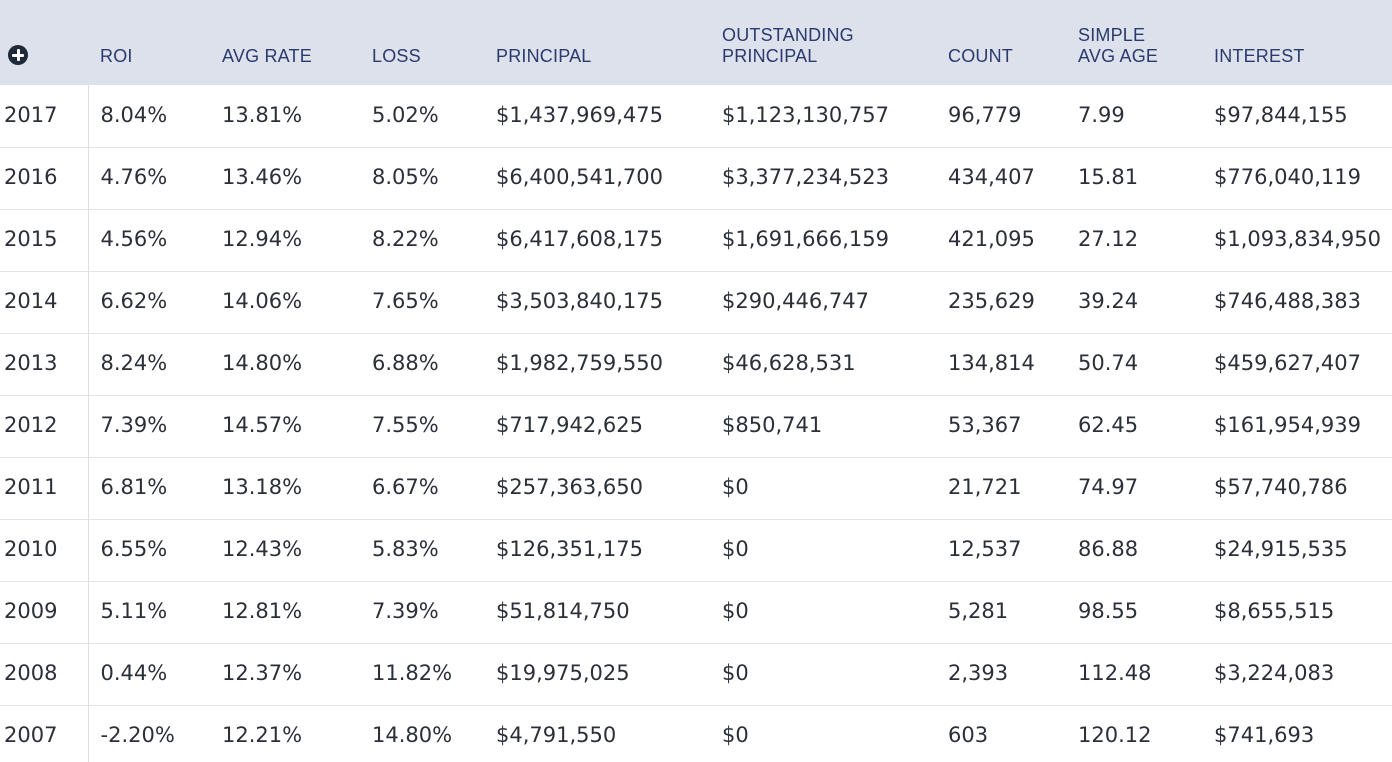 The height and width of the screenshot is (762, 1392). What do you see at coordinates (405, 177) in the screenshot?
I see `cell-loss: 8.05%` at bounding box center [405, 177].